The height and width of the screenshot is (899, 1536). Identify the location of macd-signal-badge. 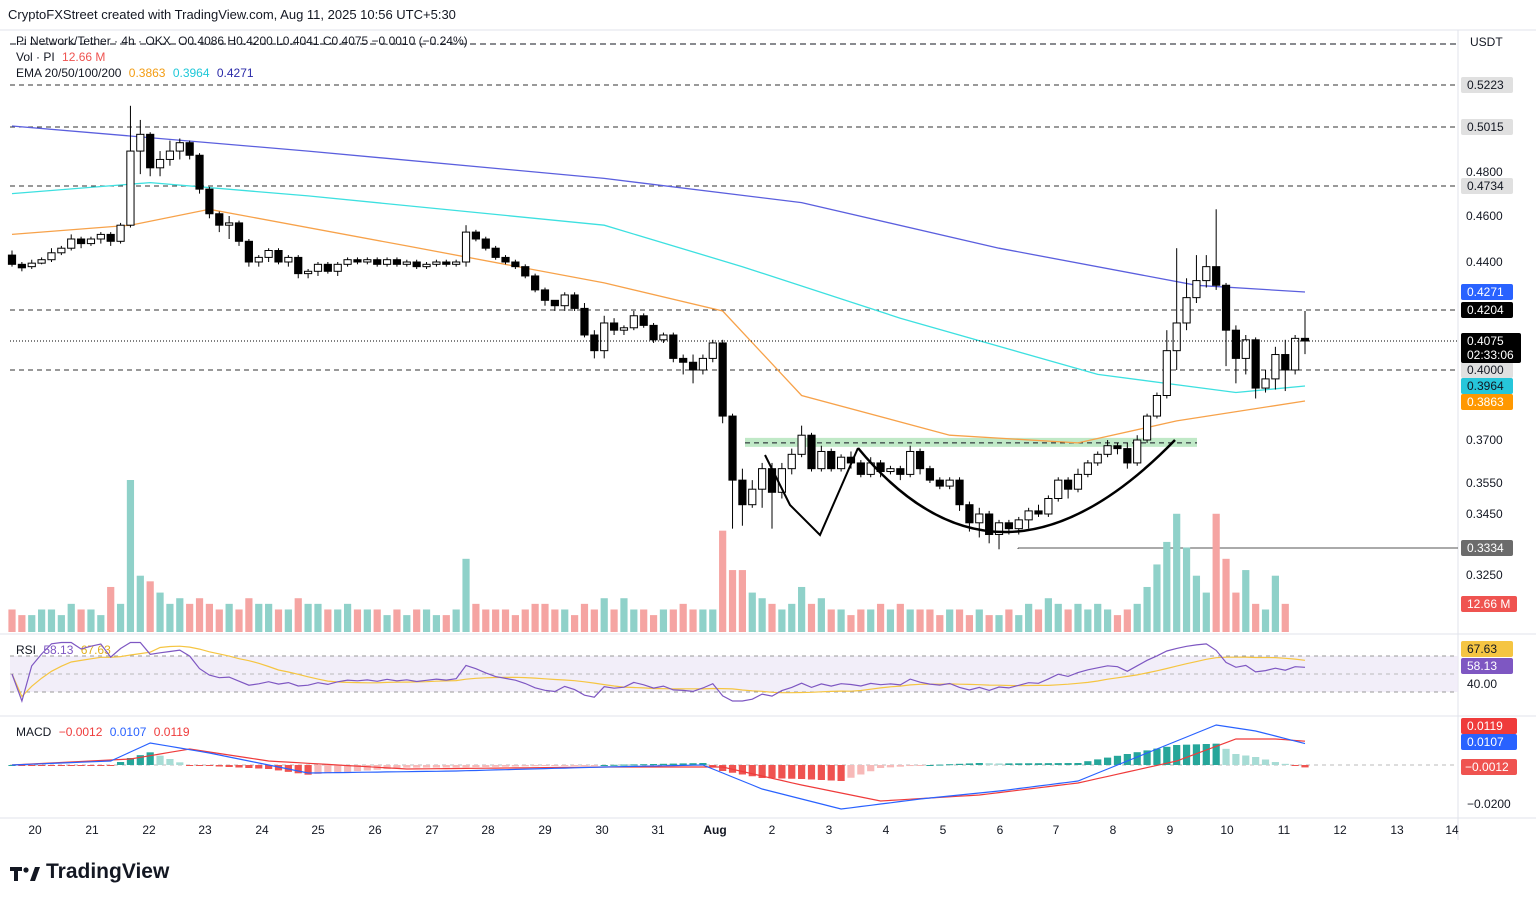
(1489, 726).